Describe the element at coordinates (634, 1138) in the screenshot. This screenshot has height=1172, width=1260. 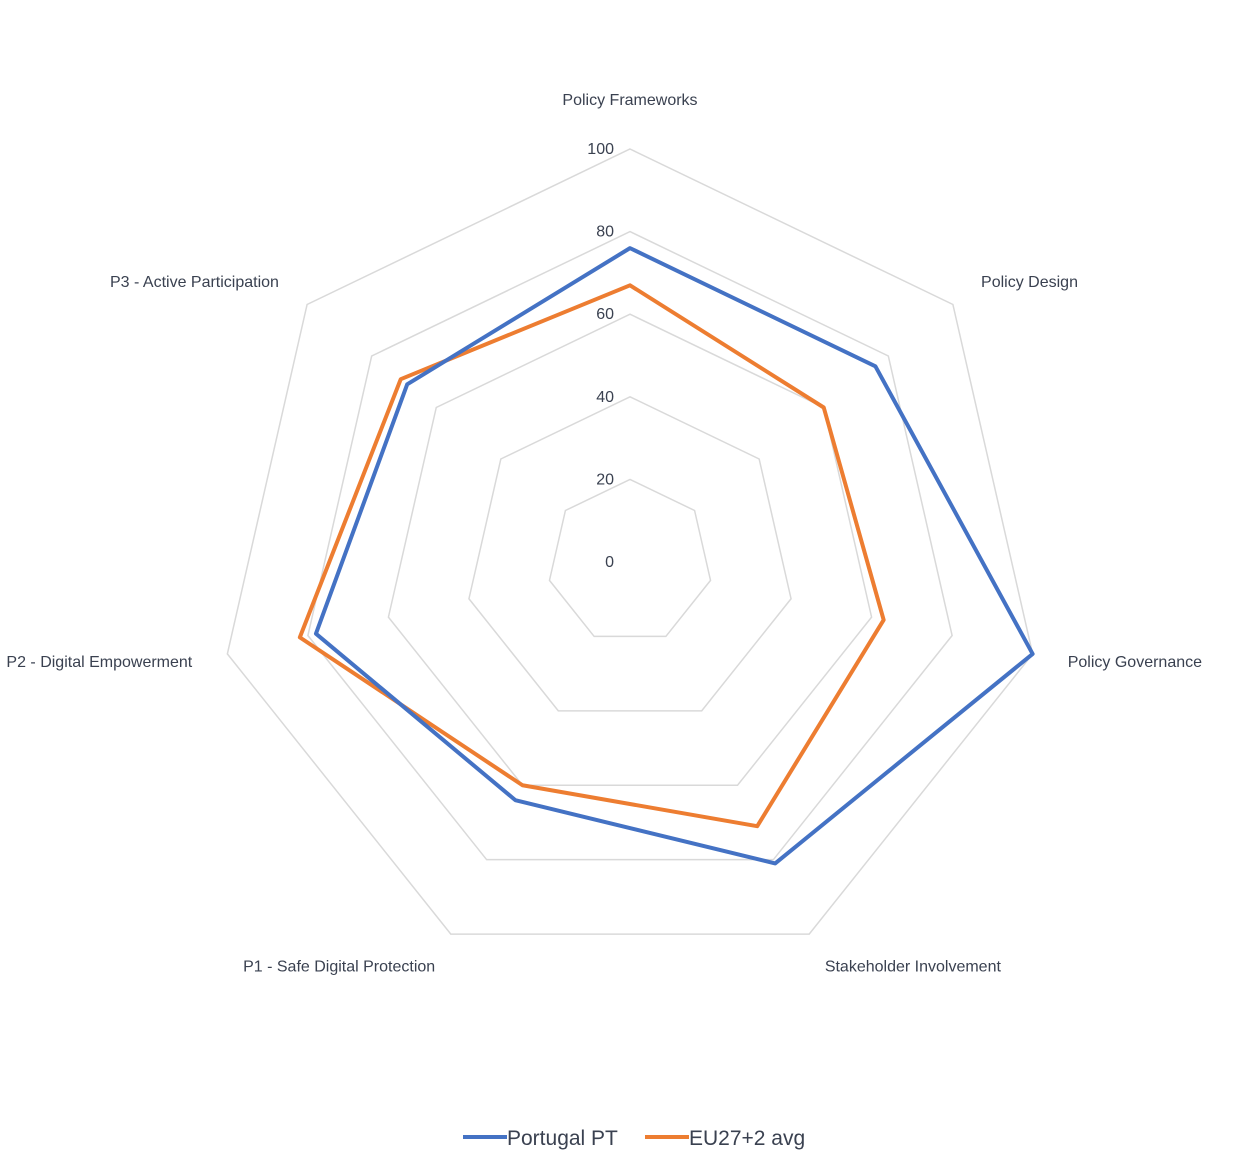
I see `legend: Portugal PT EU27+2 avg` at that location.